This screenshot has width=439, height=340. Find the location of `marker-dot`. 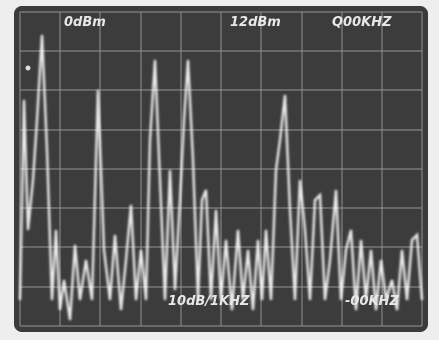

marker-dot is located at coordinates (28, 68).